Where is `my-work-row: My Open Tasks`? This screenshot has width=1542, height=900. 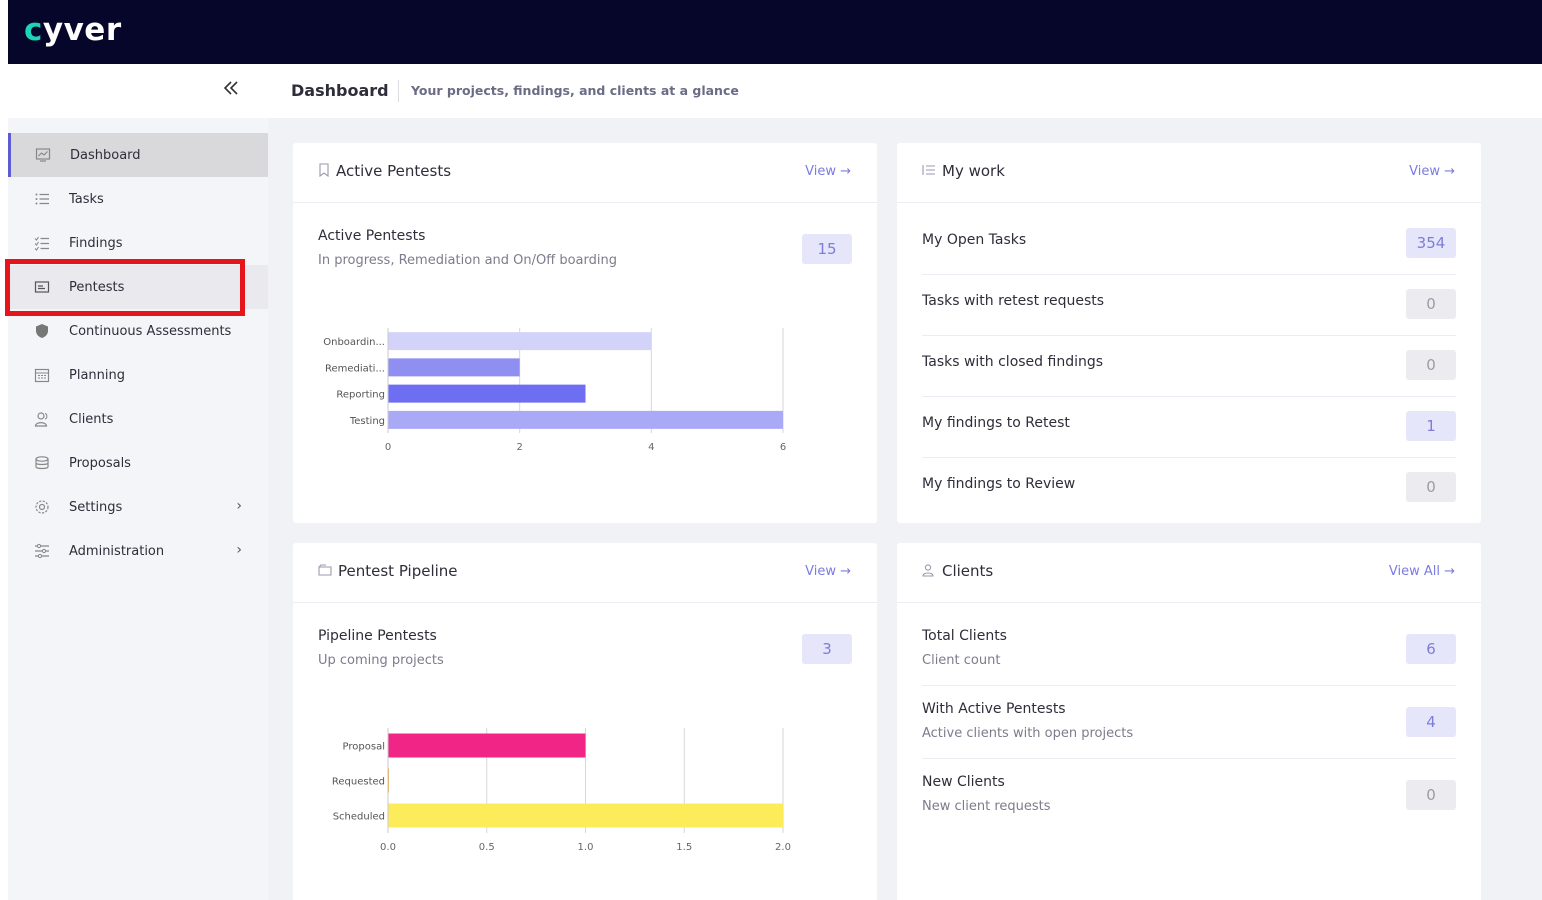 my-work-row: My Open Tasks is located at coordinates (974, 240).